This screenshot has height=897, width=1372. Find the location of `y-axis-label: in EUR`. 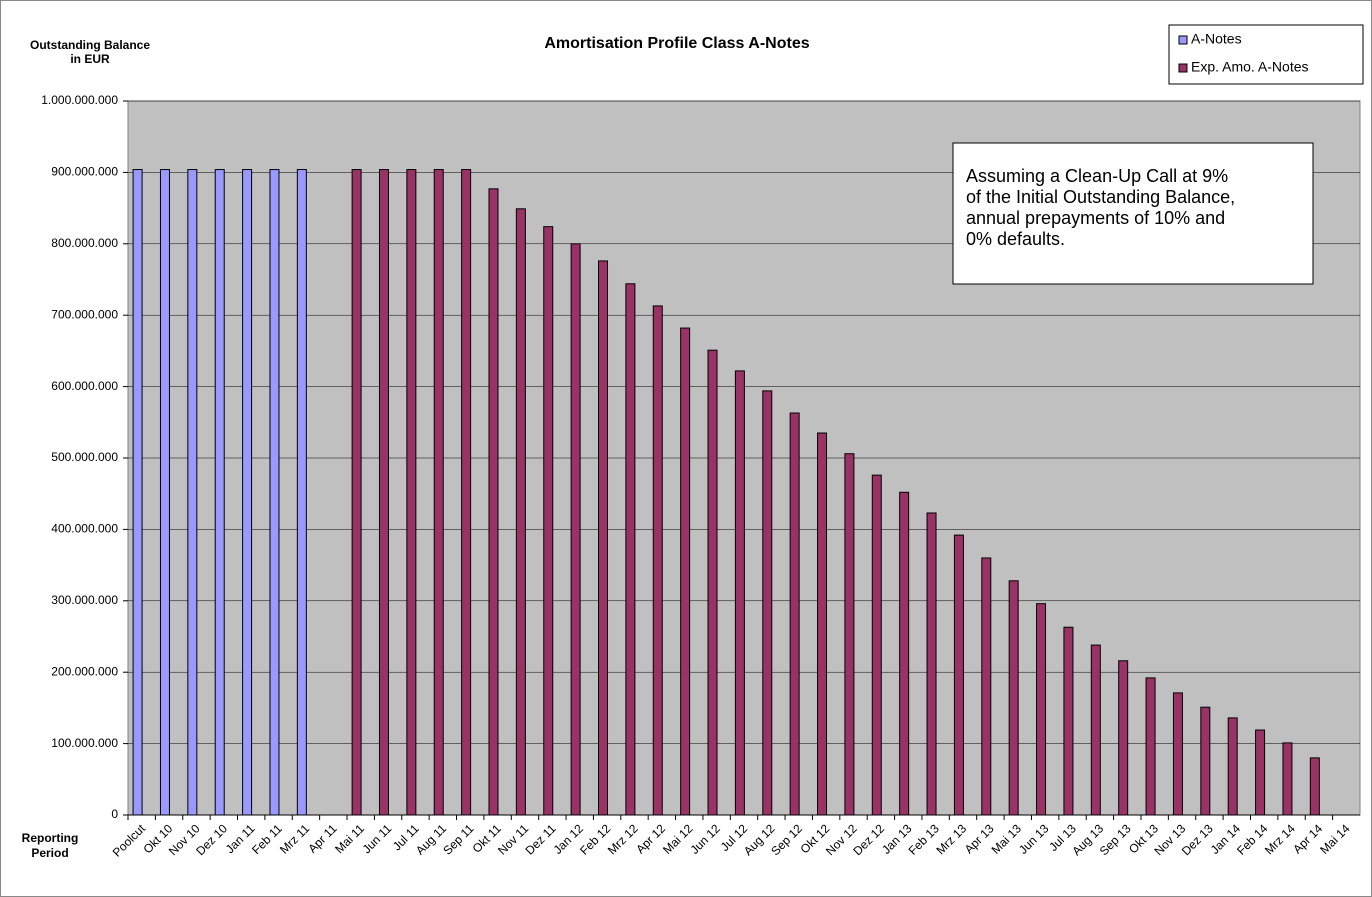

y-axis-label: in EUR is located at coordinates (90, 59).